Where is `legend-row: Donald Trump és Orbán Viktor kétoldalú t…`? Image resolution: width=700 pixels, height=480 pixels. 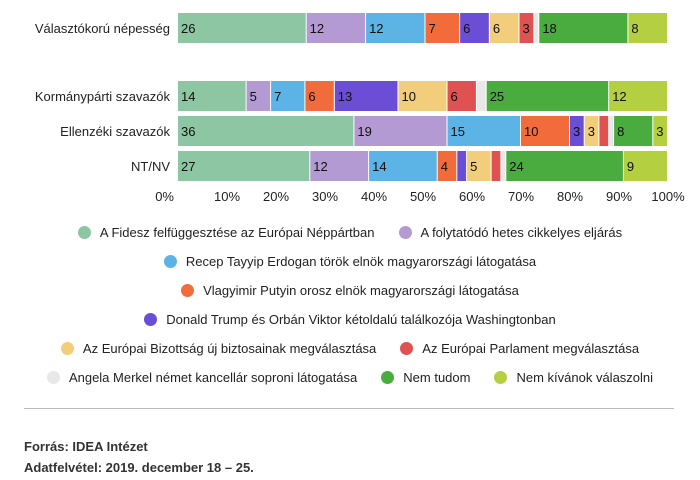 legend-row: Donald Trump és Orbán Viktor kétoldalú t… is located at coordinates (350, 319).